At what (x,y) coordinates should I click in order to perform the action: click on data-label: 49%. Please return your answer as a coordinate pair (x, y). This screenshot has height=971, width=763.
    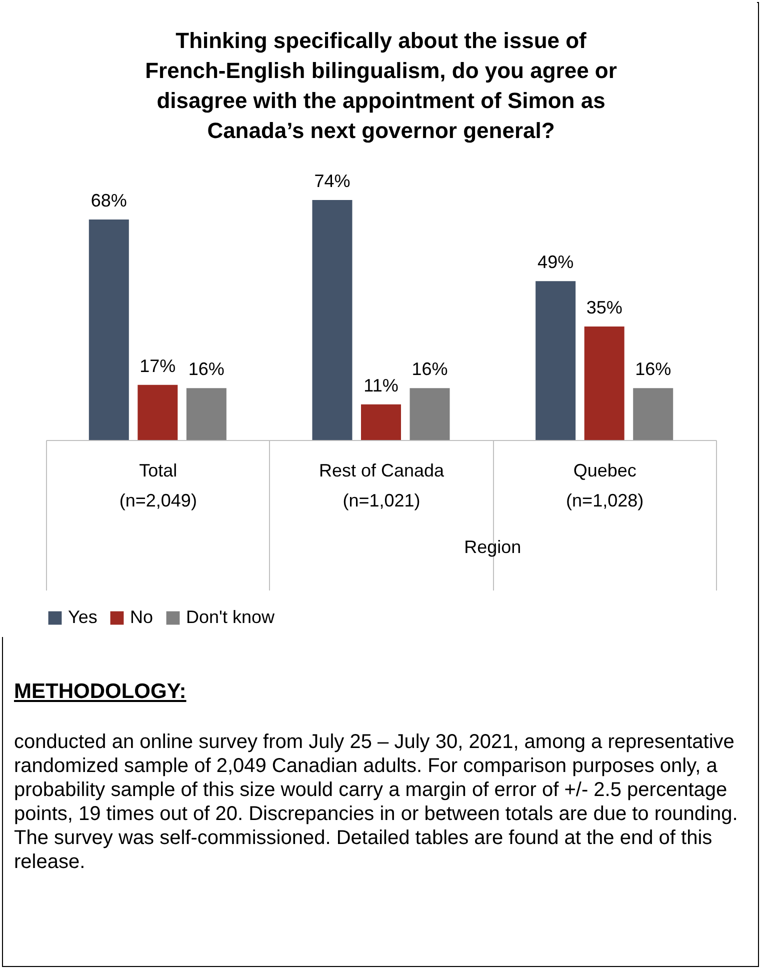
    Looking at the image, I should click on (556, 262).